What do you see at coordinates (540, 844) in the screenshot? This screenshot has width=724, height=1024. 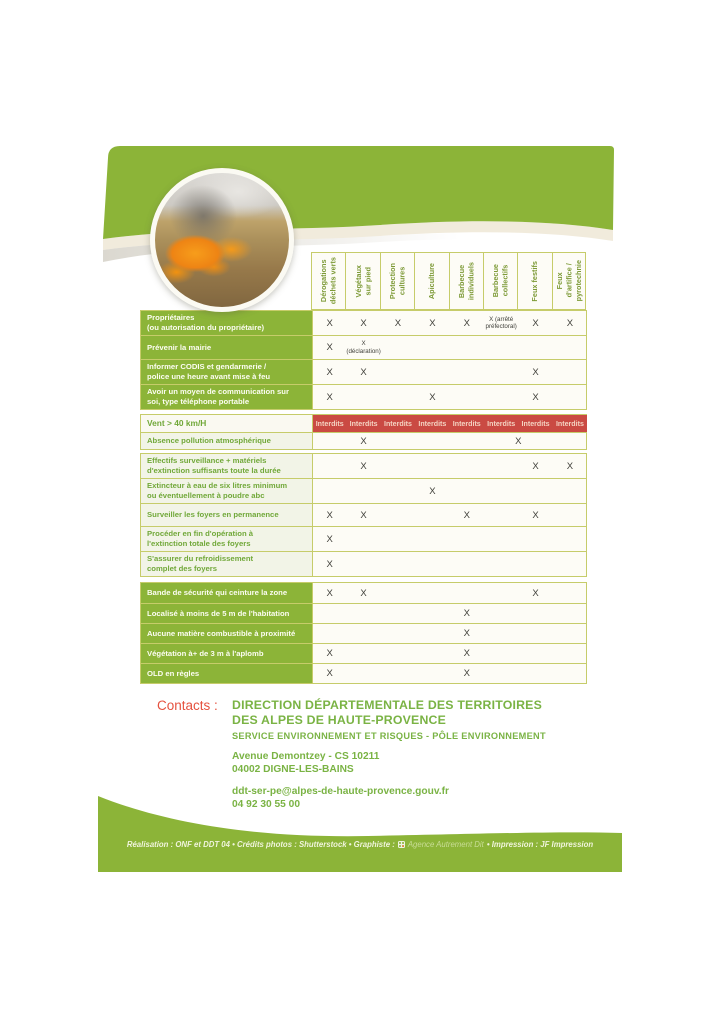 I see `credits-right: • Impression : JF Impression` at bounding box center [540, 844].